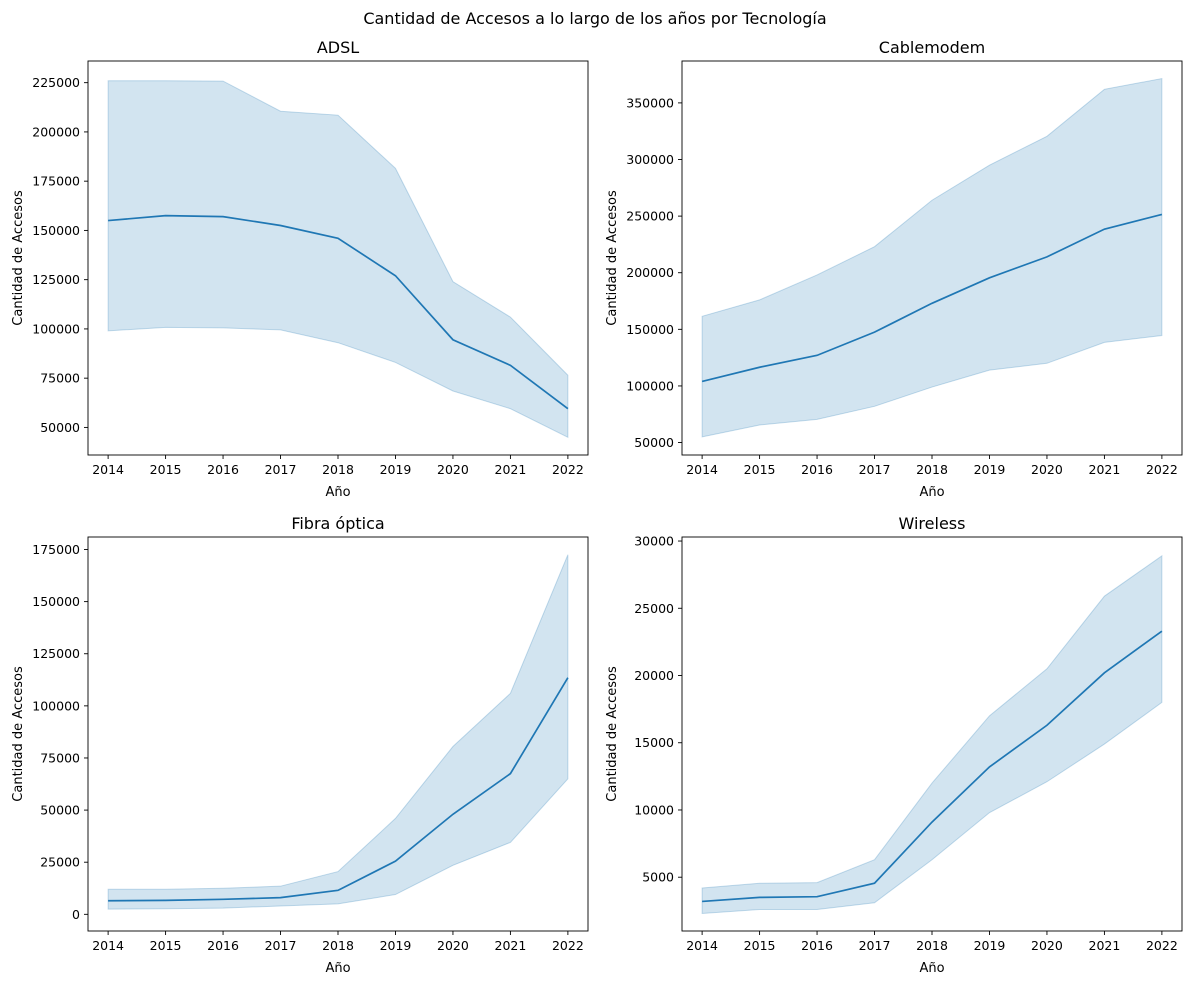  Describe the element at coordinates (650, 159) in the screenshot. I see `y-tick-label: 300000` at that location.